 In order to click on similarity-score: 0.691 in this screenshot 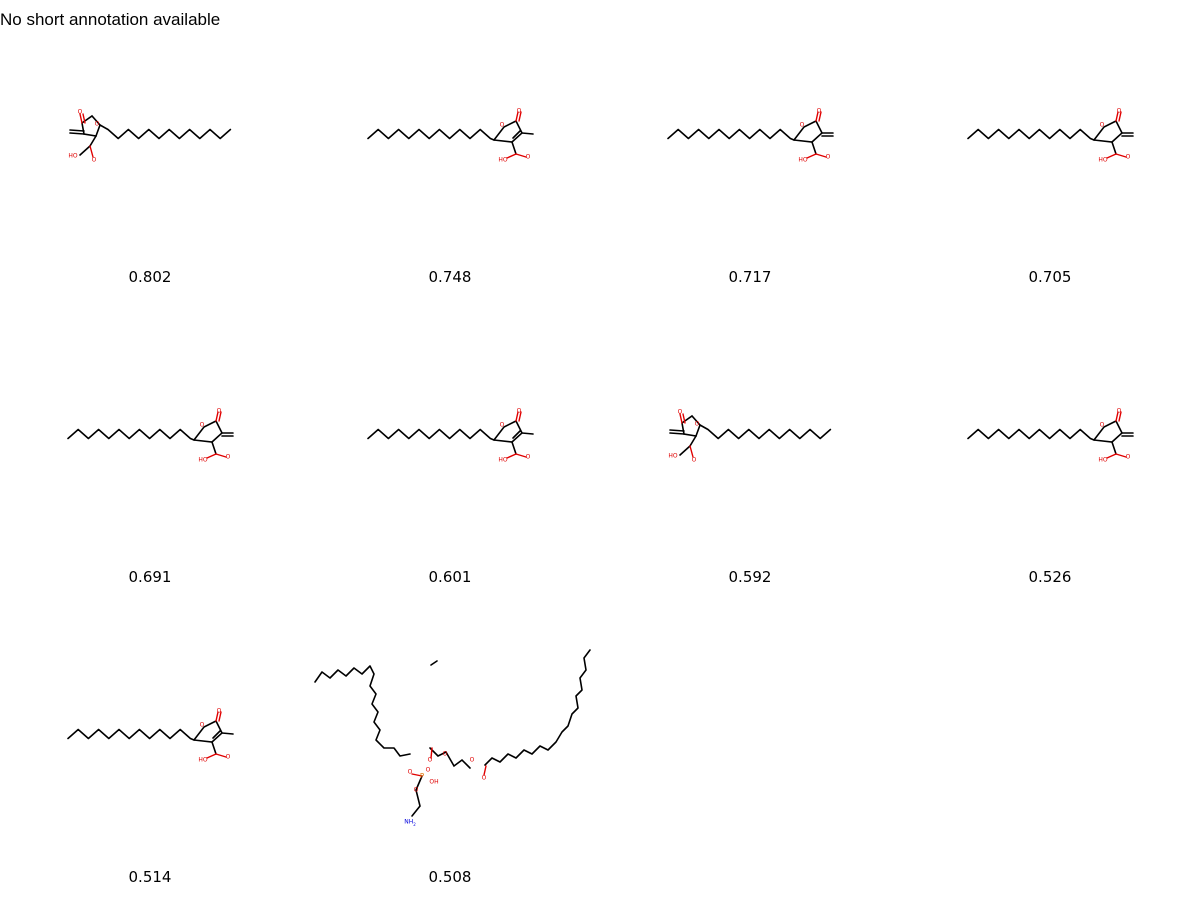, I will do `click(150, 577)`.